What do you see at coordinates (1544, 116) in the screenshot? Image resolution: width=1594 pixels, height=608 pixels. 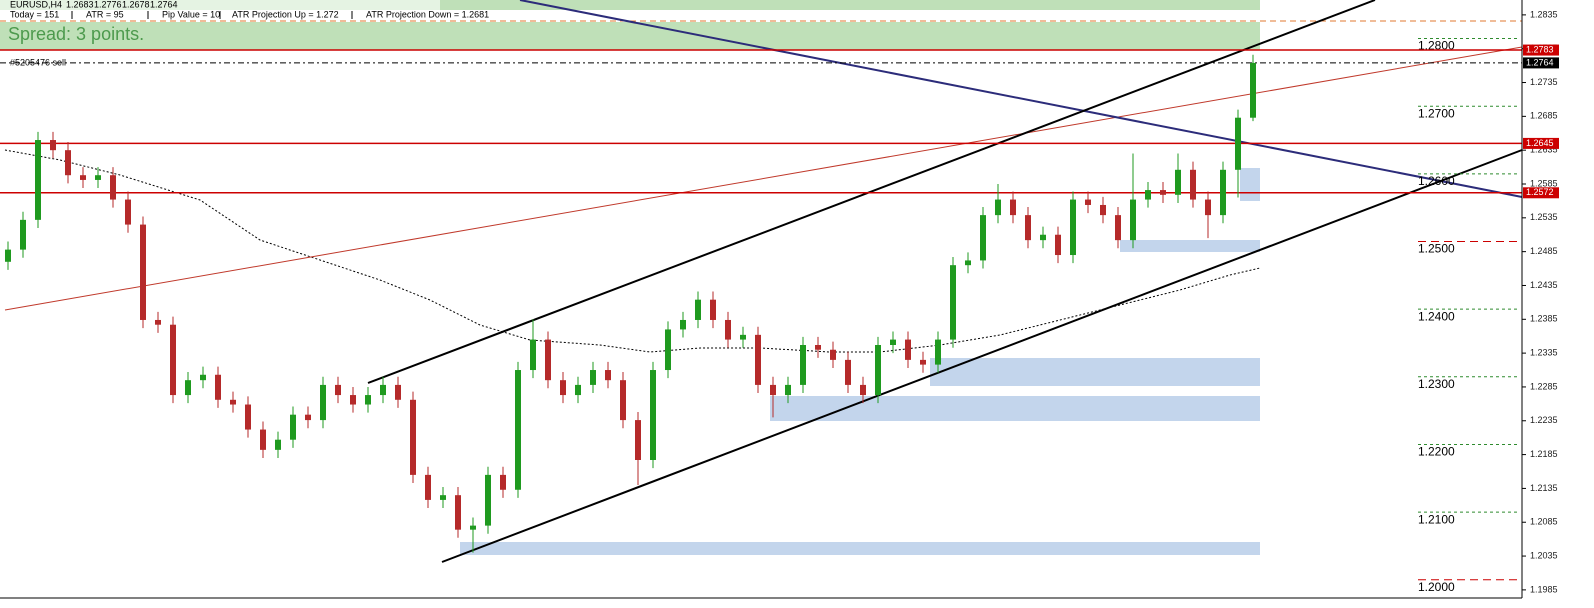 I see `y-tick-label: 1.2685` at bounding box center [1544, 116].